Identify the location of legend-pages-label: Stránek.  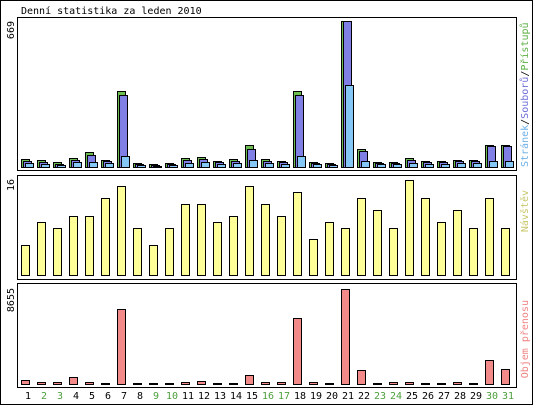
(525, 146).